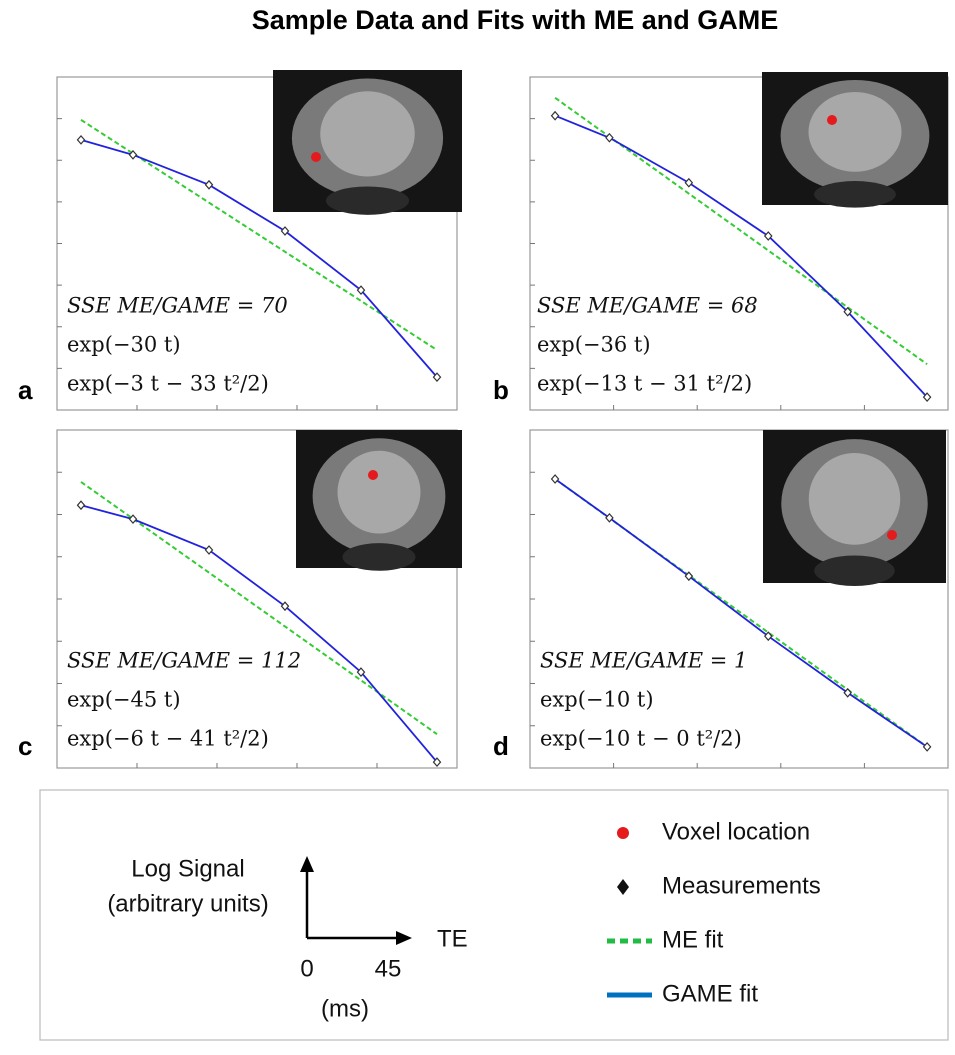 This screenshot has height=1055, width=955. I want to click on annotation: exp(−10 t − 0 t²/2), so click(641, 739).